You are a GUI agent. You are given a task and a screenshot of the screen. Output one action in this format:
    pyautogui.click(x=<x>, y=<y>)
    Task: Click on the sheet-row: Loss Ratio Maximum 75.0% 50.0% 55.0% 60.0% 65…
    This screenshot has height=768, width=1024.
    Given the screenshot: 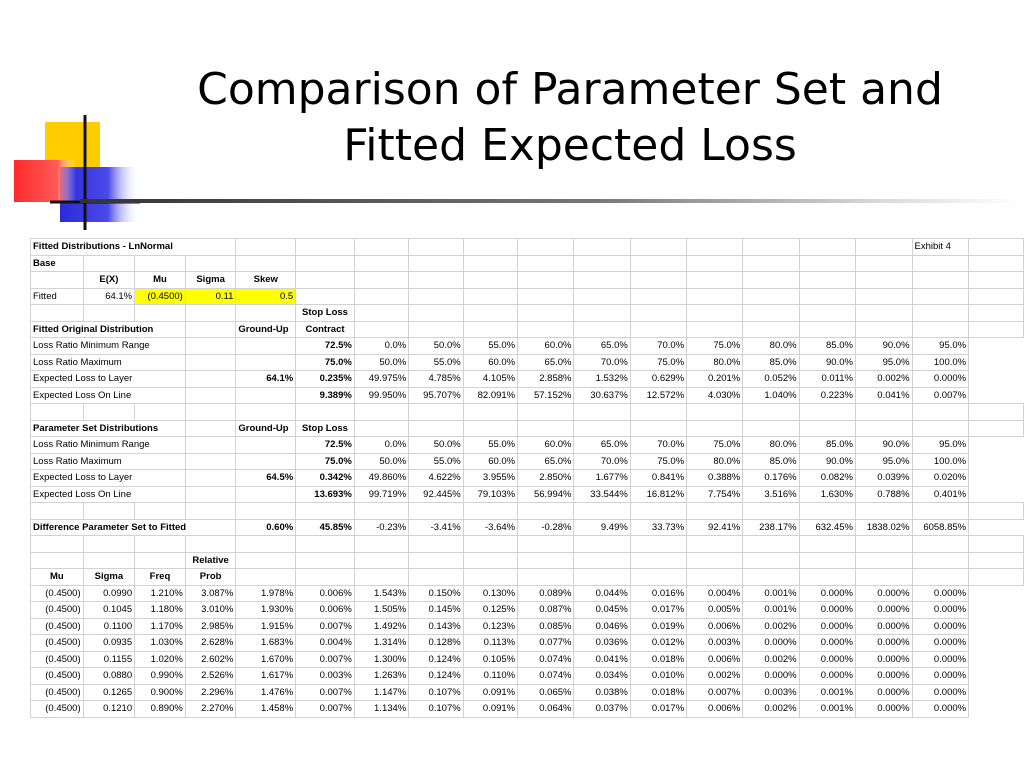 What is the action you would take?
    pyautogui.click(x=527, y=461)
    